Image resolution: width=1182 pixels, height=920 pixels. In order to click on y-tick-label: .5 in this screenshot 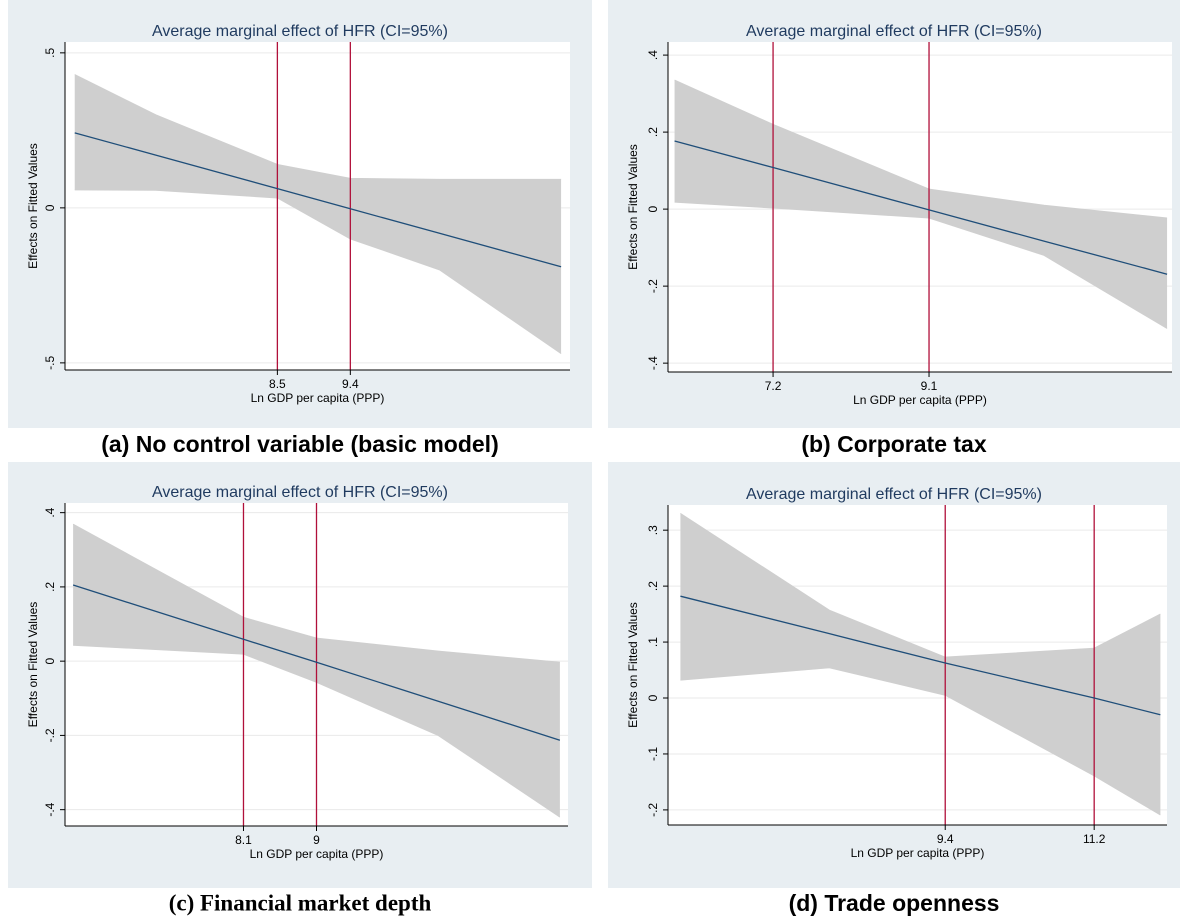, I will do `click(50, 53)`.